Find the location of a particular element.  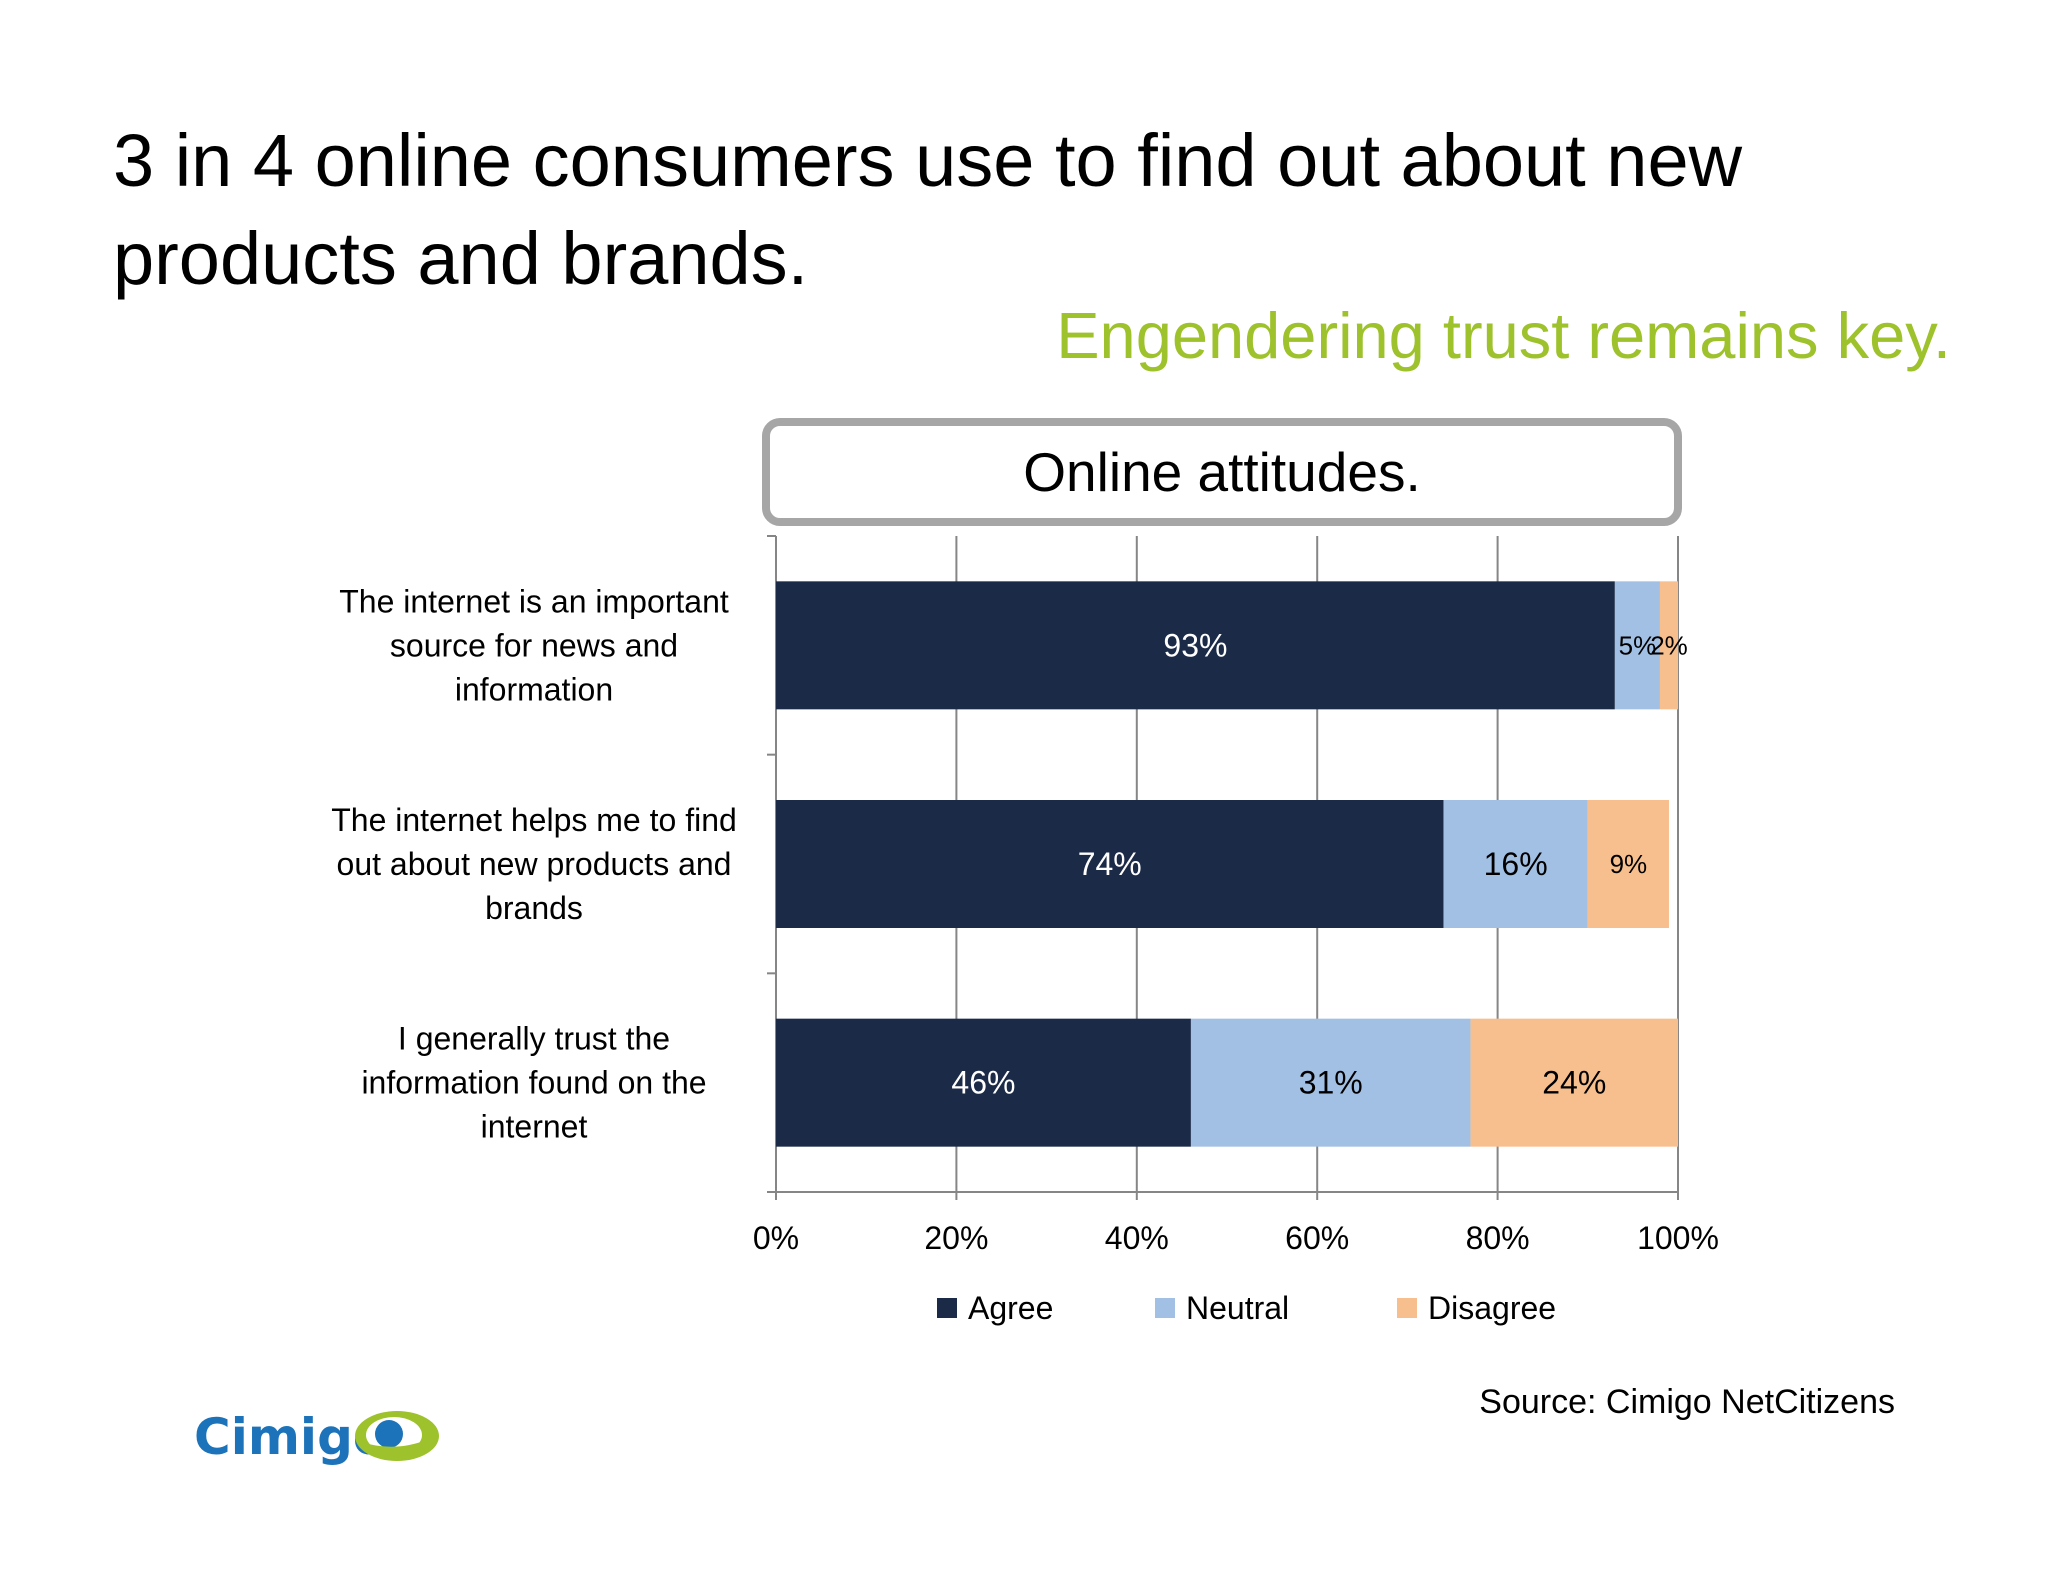

x-tick-label: 100% is located at coordinates (1678, 1238).